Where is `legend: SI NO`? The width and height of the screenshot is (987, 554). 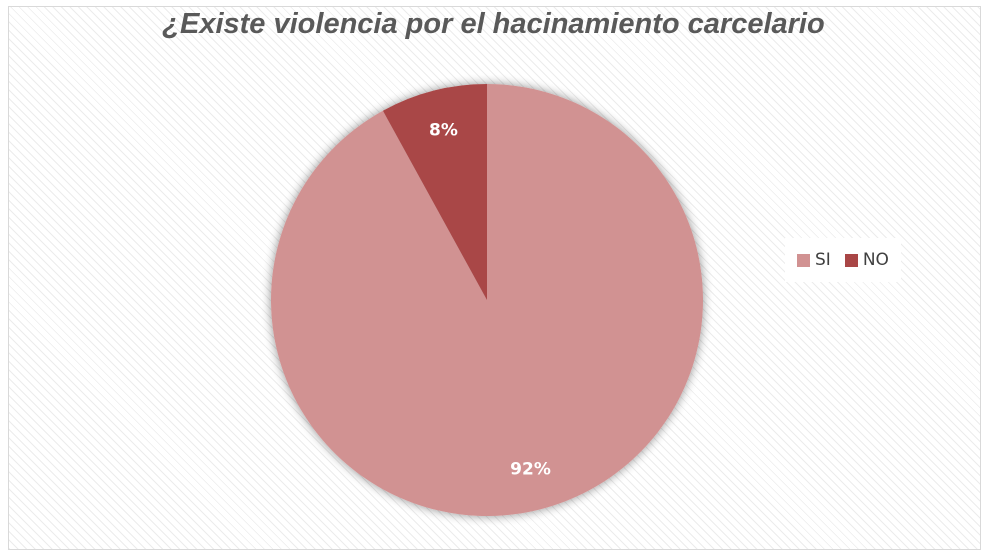 legend: SI NO is located at coordinates (843, 260).